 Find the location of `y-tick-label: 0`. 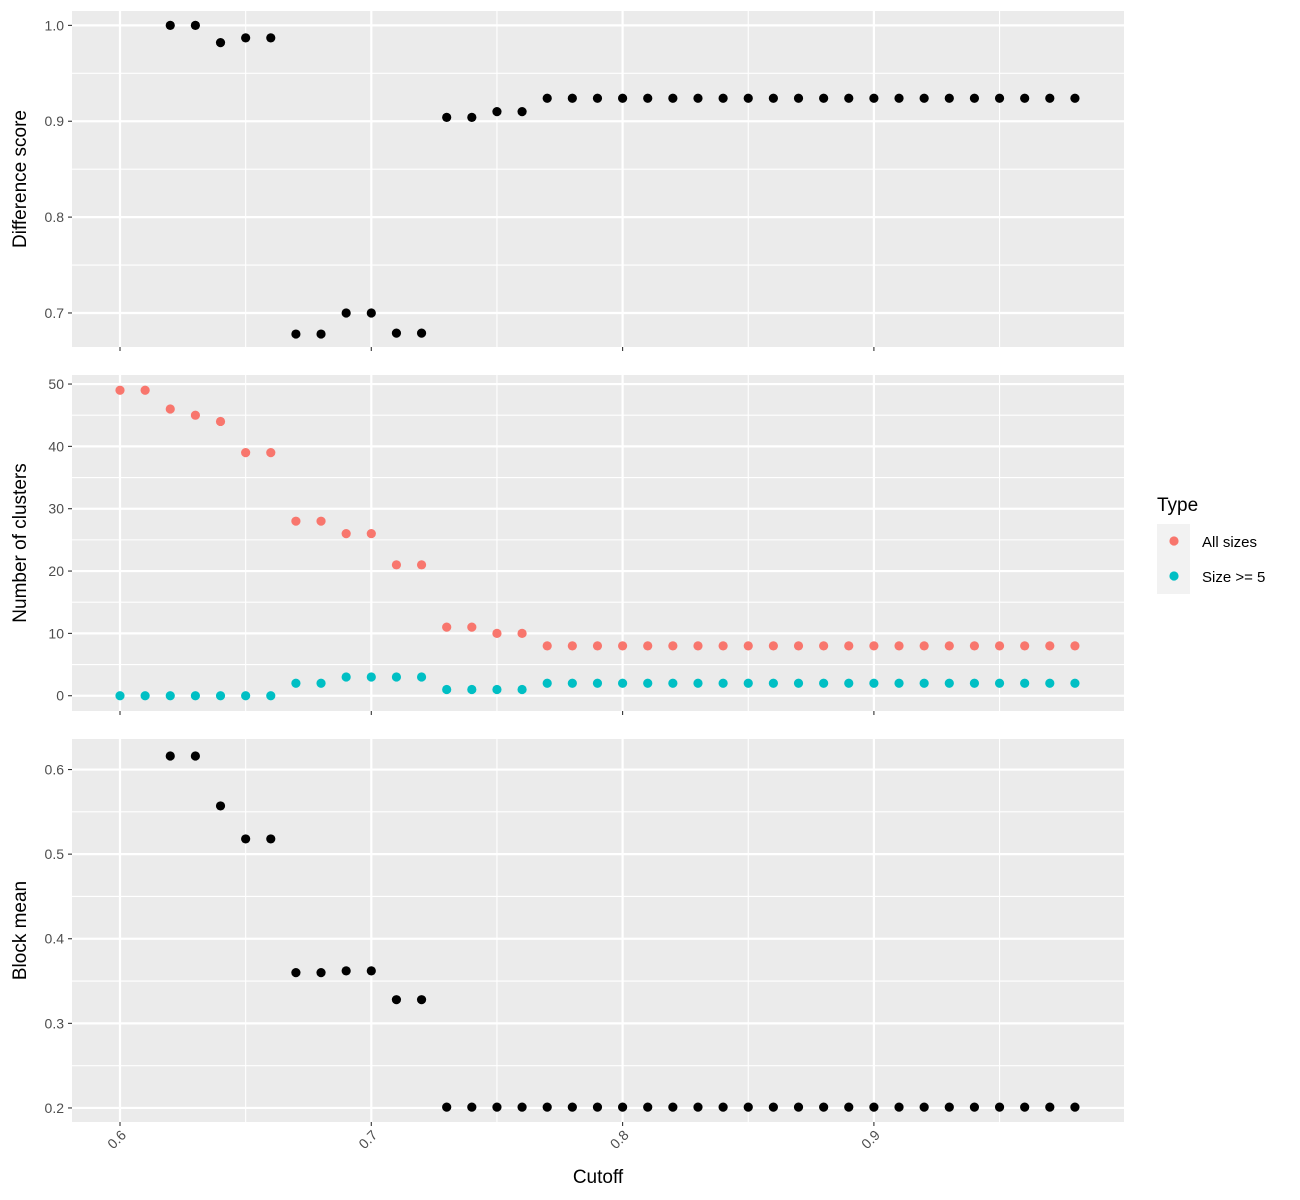

y-tick-label: 0 is located at coordinates (60, 696).